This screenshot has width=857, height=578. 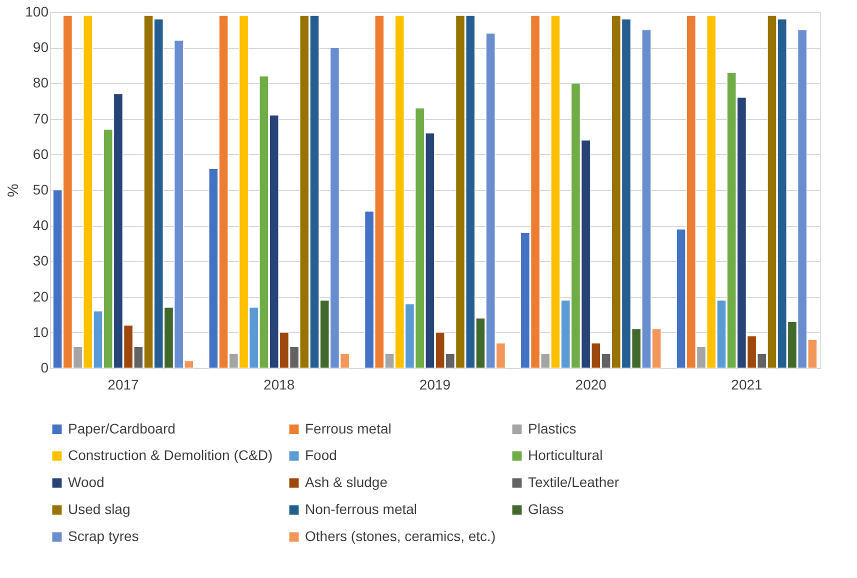 What do you see at coordinates (40, 154) in the screenshot?
I see `y-tick-label: 60` at bounding box center [40, 154].